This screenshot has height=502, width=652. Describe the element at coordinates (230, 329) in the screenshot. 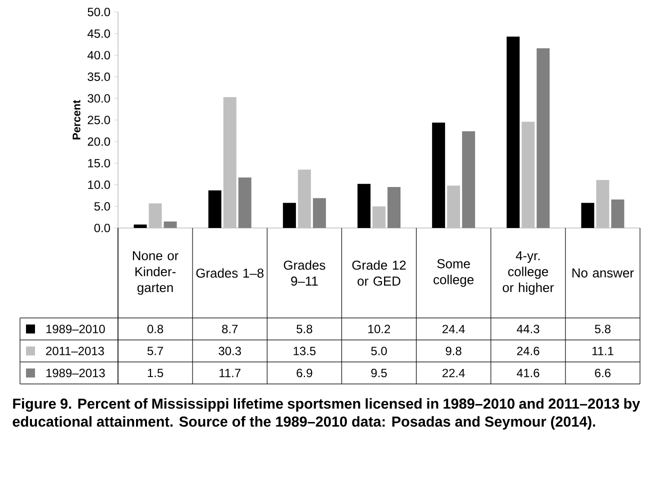

I see `data-label: 8.7` at that location.